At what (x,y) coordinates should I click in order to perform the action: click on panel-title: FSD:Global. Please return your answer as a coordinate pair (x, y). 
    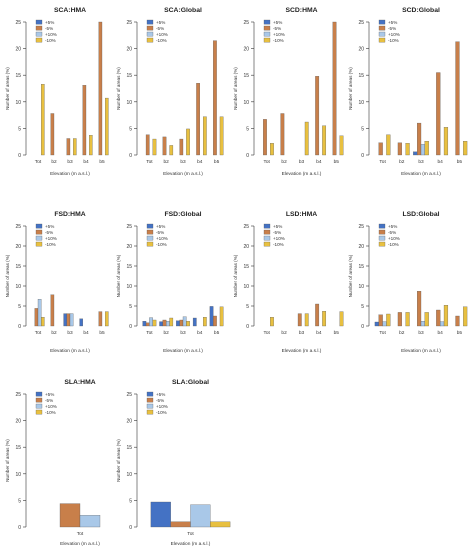
    Looking at the image, I should click on (182, 214).